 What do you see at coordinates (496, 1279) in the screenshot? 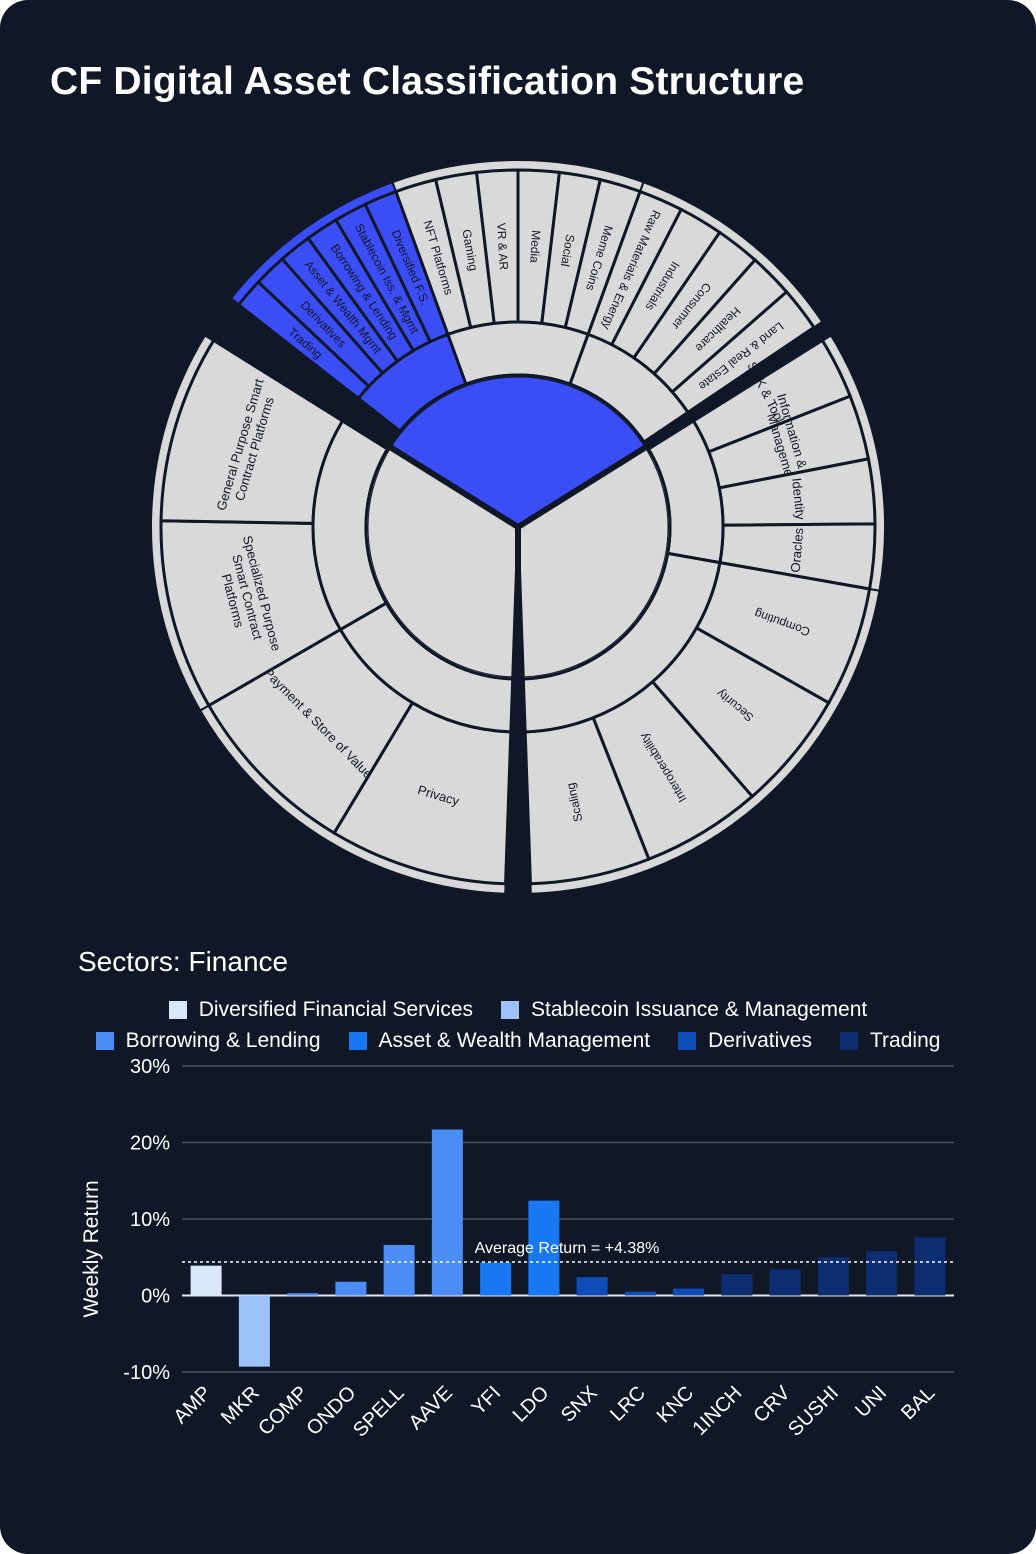
I see `bar-yfi` at bounding box center [496, 1279].